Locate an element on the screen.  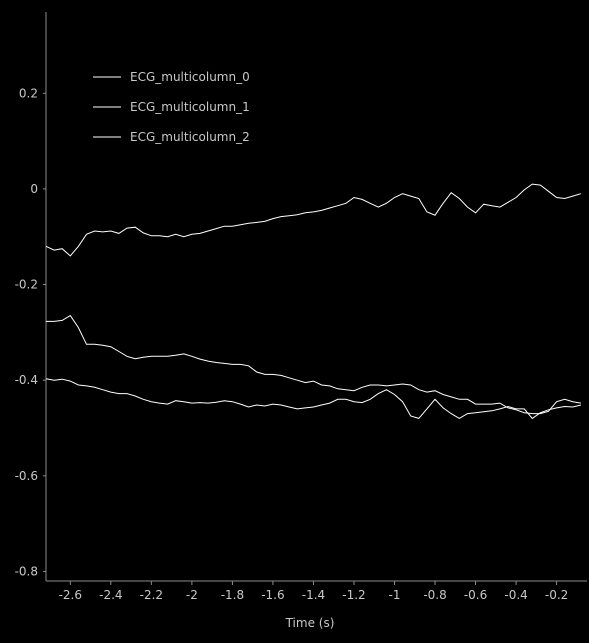
x-tick-label: -0.6 is located at coordinates (475, 595).